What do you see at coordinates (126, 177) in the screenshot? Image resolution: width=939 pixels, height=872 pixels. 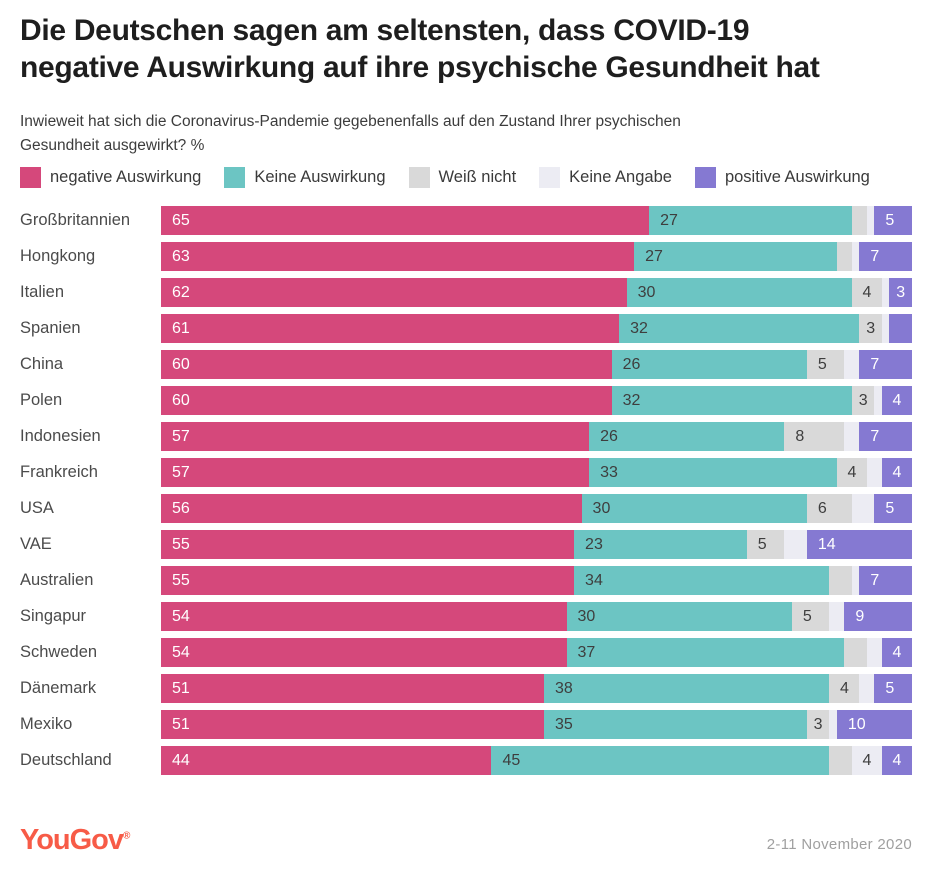 I see `legend-label: negative Auswirkung` at bounding box center [126, 177].